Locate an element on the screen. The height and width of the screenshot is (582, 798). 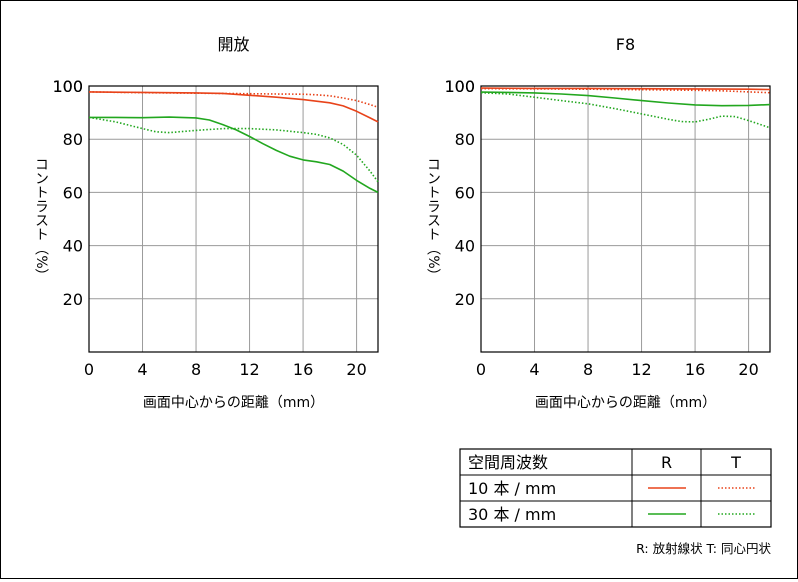
legend-row-30-label: 30 本 / mm is located at coordinates (512, 514).